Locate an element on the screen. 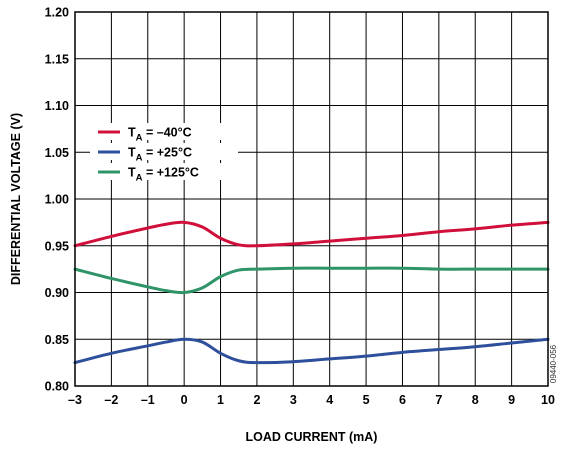 The height and width of the screenshot is (452, 561). y-tick-label: 1.10 is located at coordinates (57, 106).